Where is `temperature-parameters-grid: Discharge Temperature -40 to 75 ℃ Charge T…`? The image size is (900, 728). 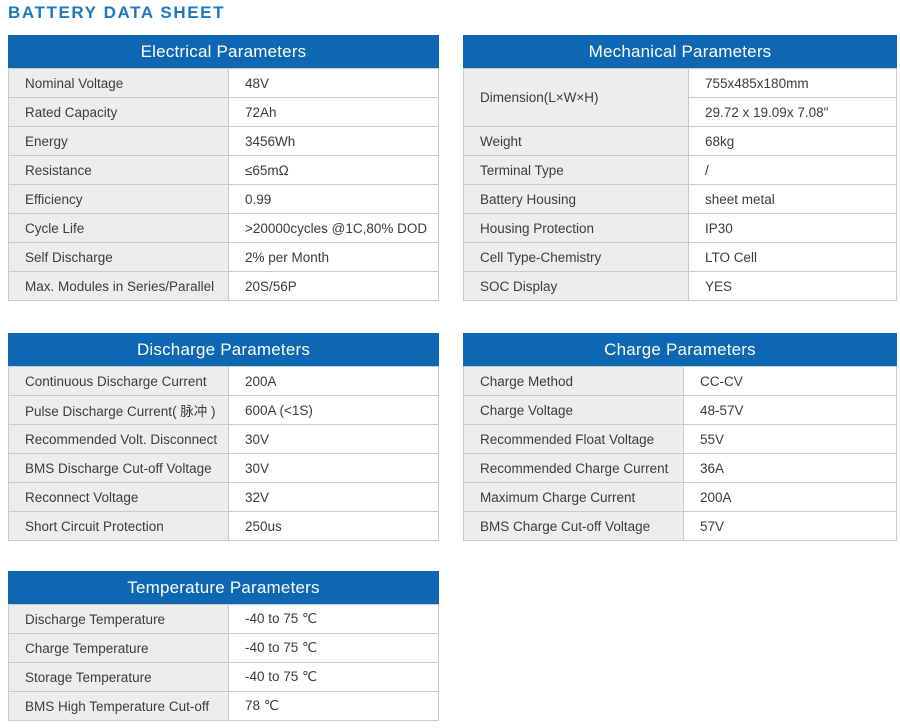 temperature-parameters-grid: Discharge Temperature -40 to 75 ℃ Charge T… is located at coordinates (223, 662).